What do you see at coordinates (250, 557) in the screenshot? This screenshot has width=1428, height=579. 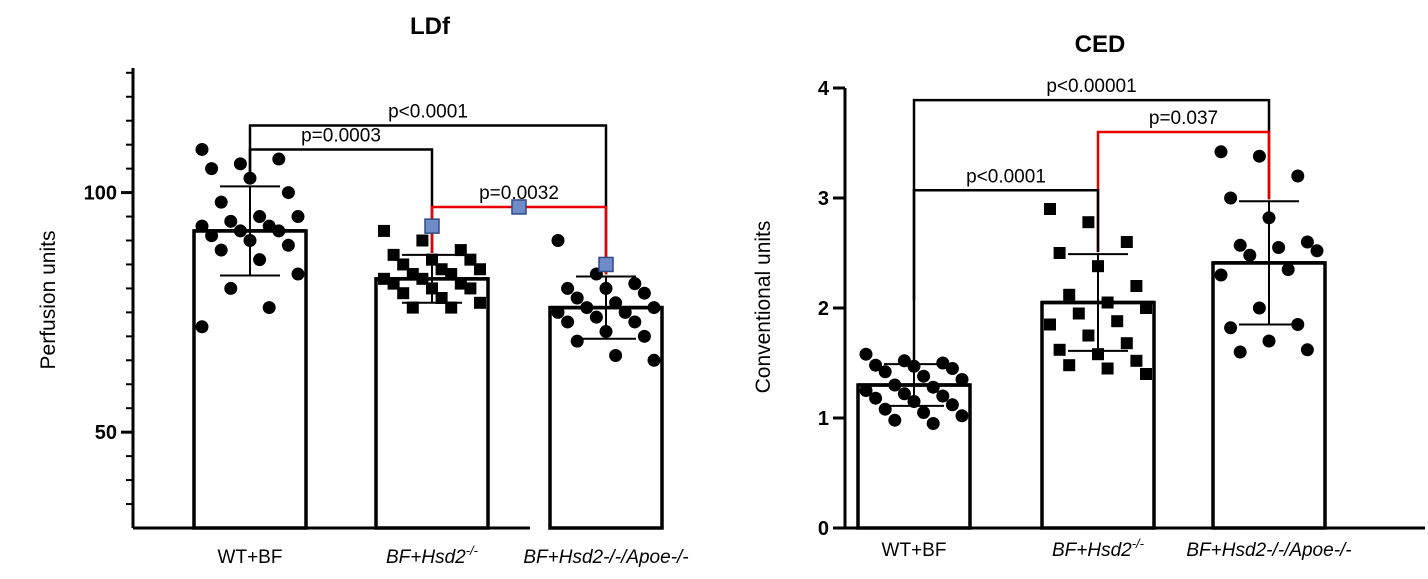 I see `ldf-x-tick-label: WT+BF` at bounding box center [250, 557].